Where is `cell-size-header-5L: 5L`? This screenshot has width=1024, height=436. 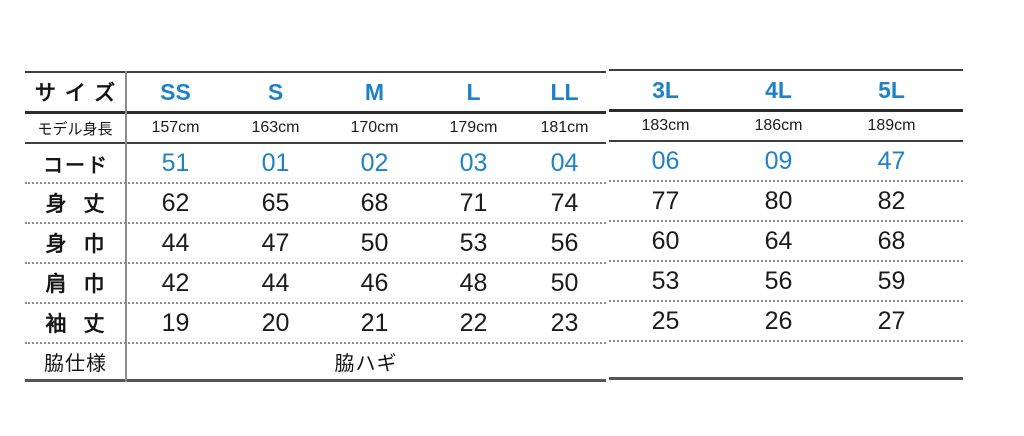
cell-size-header-5L: 5L is located at coordinates (891, 89).